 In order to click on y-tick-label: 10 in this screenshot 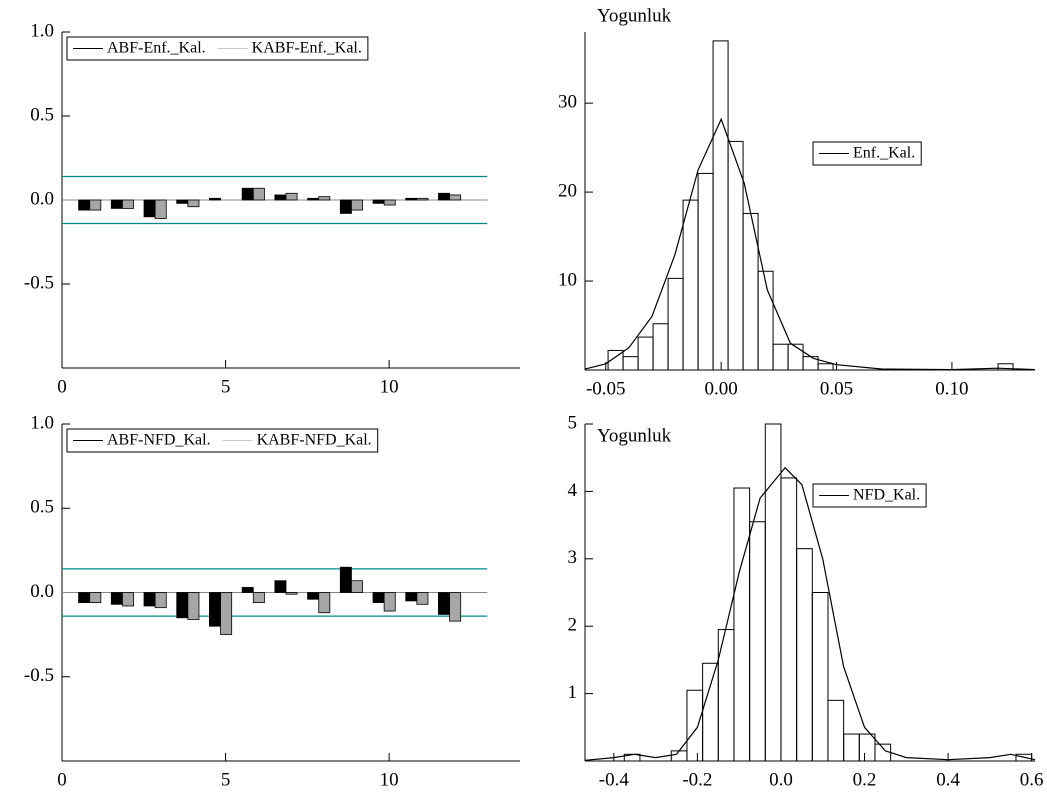, I will do `click(567, 279)`.